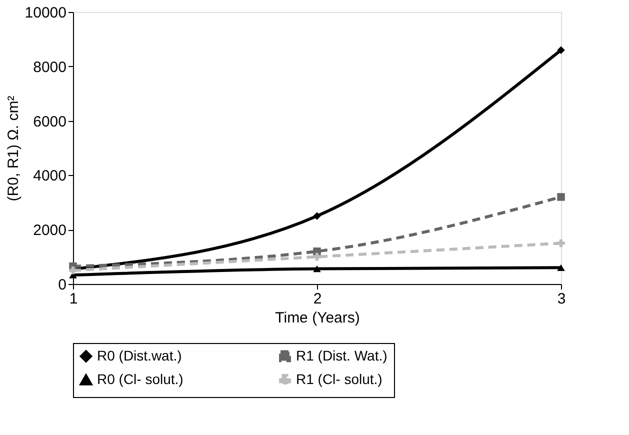  What do you see at coordinates (49, 121) in the screenshot?
I see `y-tick-label: 6000` at bounding box center [49, 121].